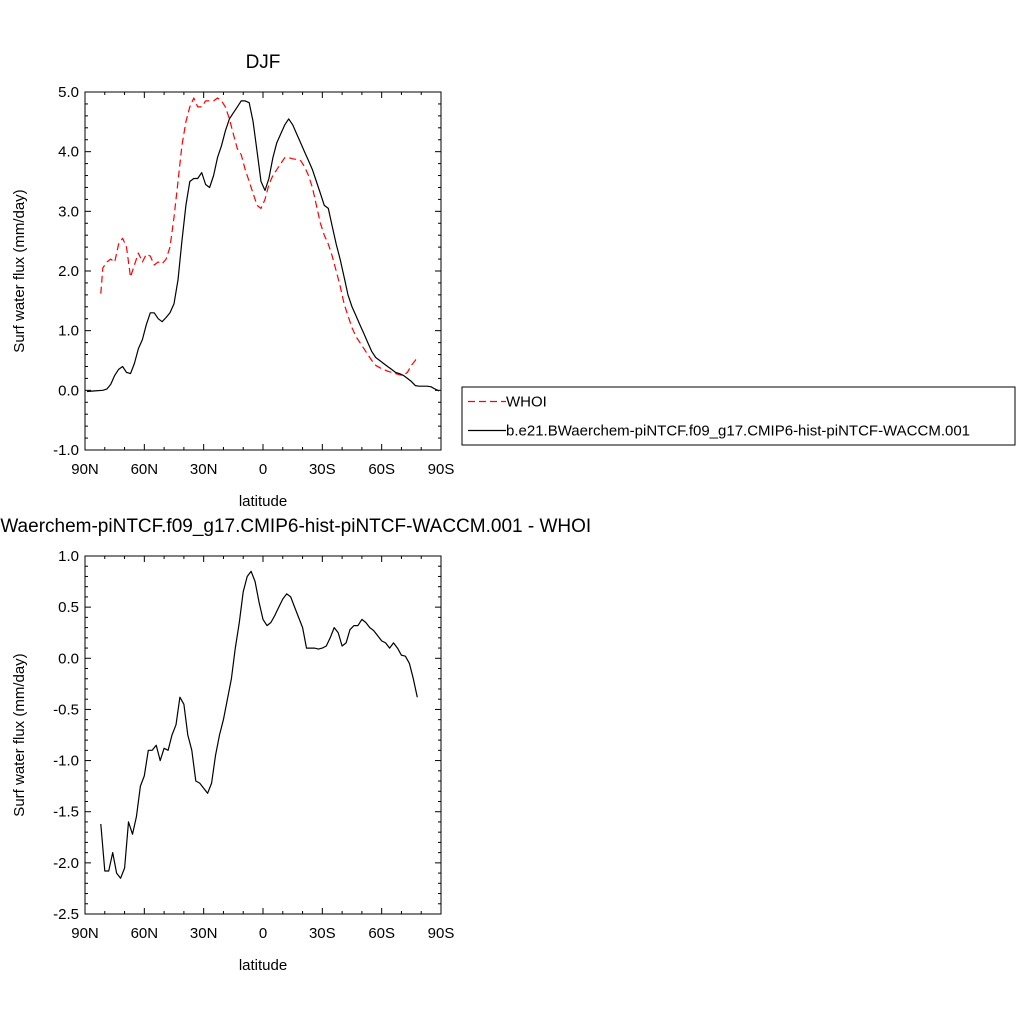  I want to click on y-tick-label: 4.0, so click(68, 152).